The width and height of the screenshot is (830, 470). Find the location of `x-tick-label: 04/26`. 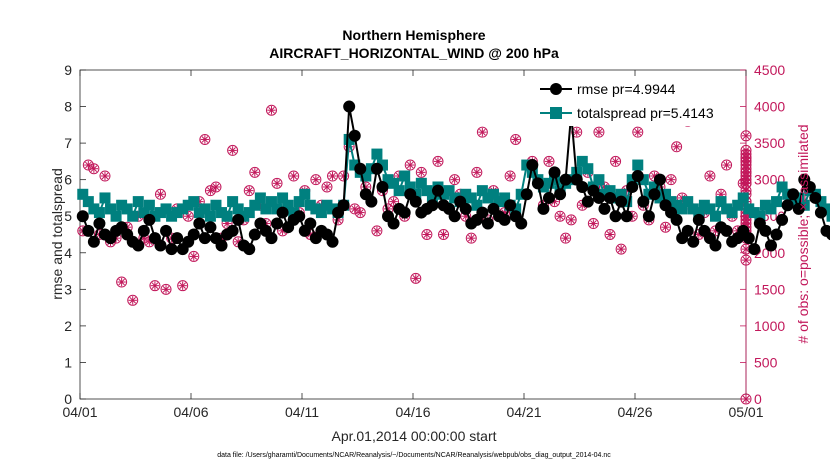

x-tick-label: 04/26 is located at coordinates (634, 412).